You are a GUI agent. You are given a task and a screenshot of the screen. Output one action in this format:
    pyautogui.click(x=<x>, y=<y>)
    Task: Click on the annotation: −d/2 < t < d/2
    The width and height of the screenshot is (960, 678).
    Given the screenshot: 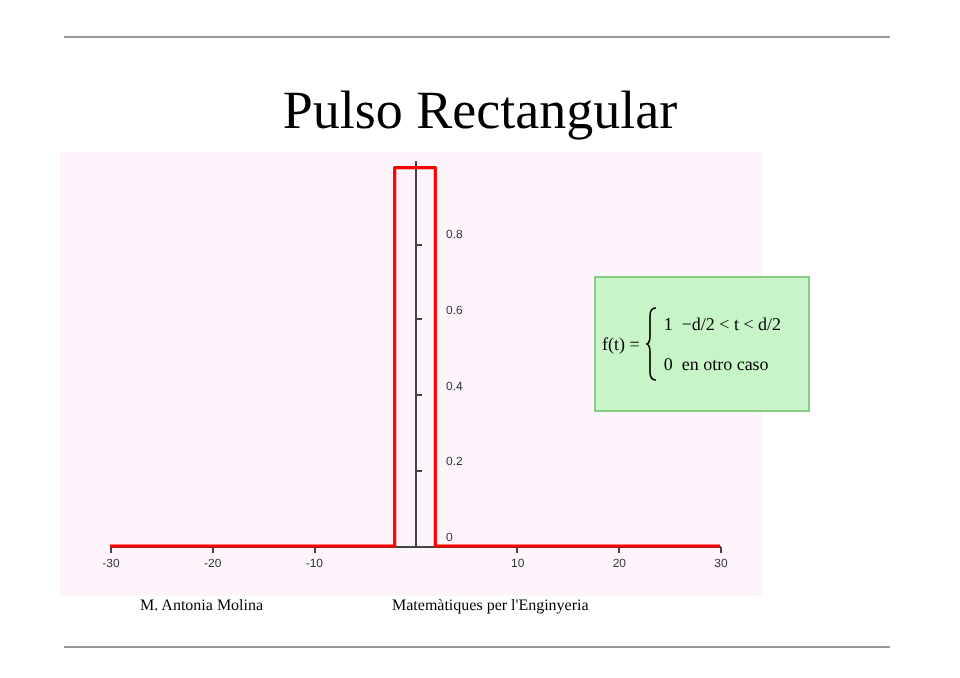 What is the action you would take?
    pyautogui.click(x=731, y=324)
    